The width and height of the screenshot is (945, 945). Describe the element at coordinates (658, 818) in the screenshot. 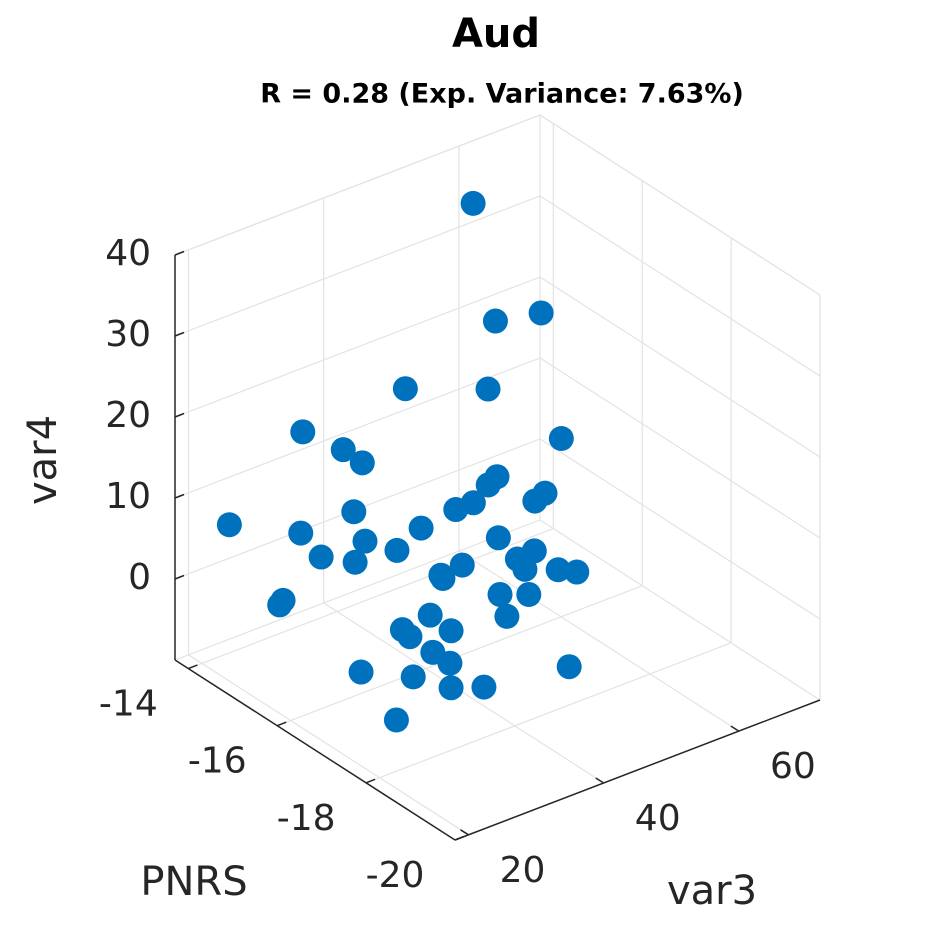

I see `y-tick-label: 40` at that location.